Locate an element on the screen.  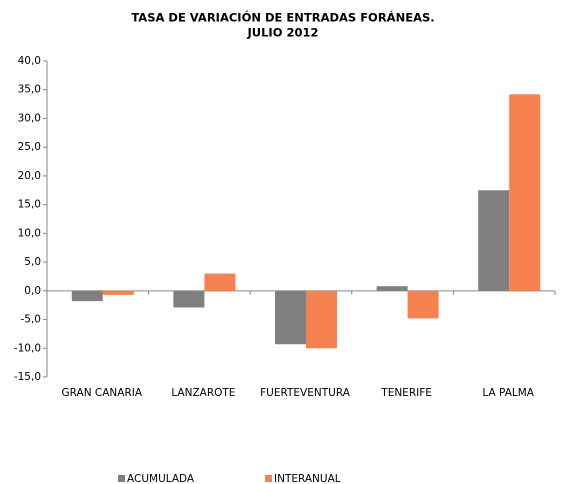
y-tick-label: 20,0 is located at coordinates (29, 176).